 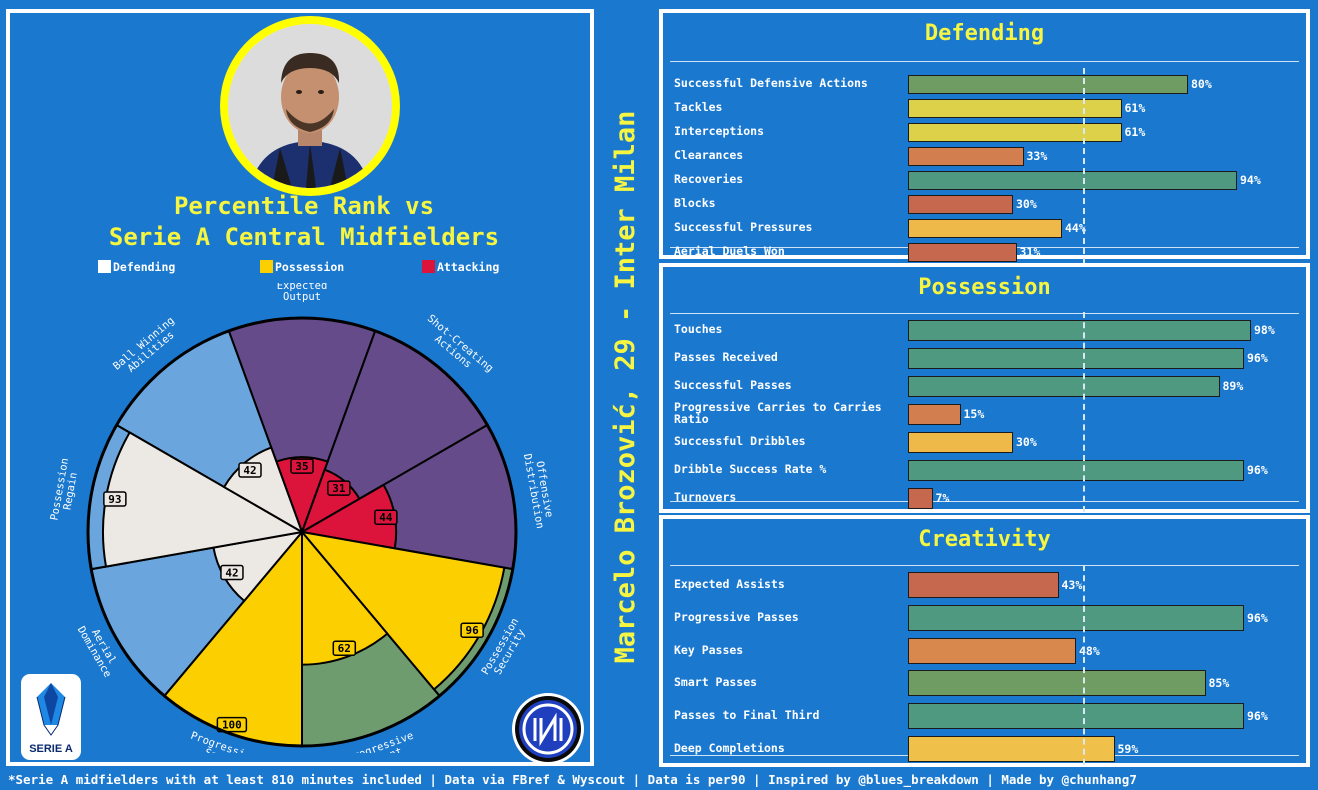 I want to click on bar-value-label: 15%, so click(x=974, y=414).